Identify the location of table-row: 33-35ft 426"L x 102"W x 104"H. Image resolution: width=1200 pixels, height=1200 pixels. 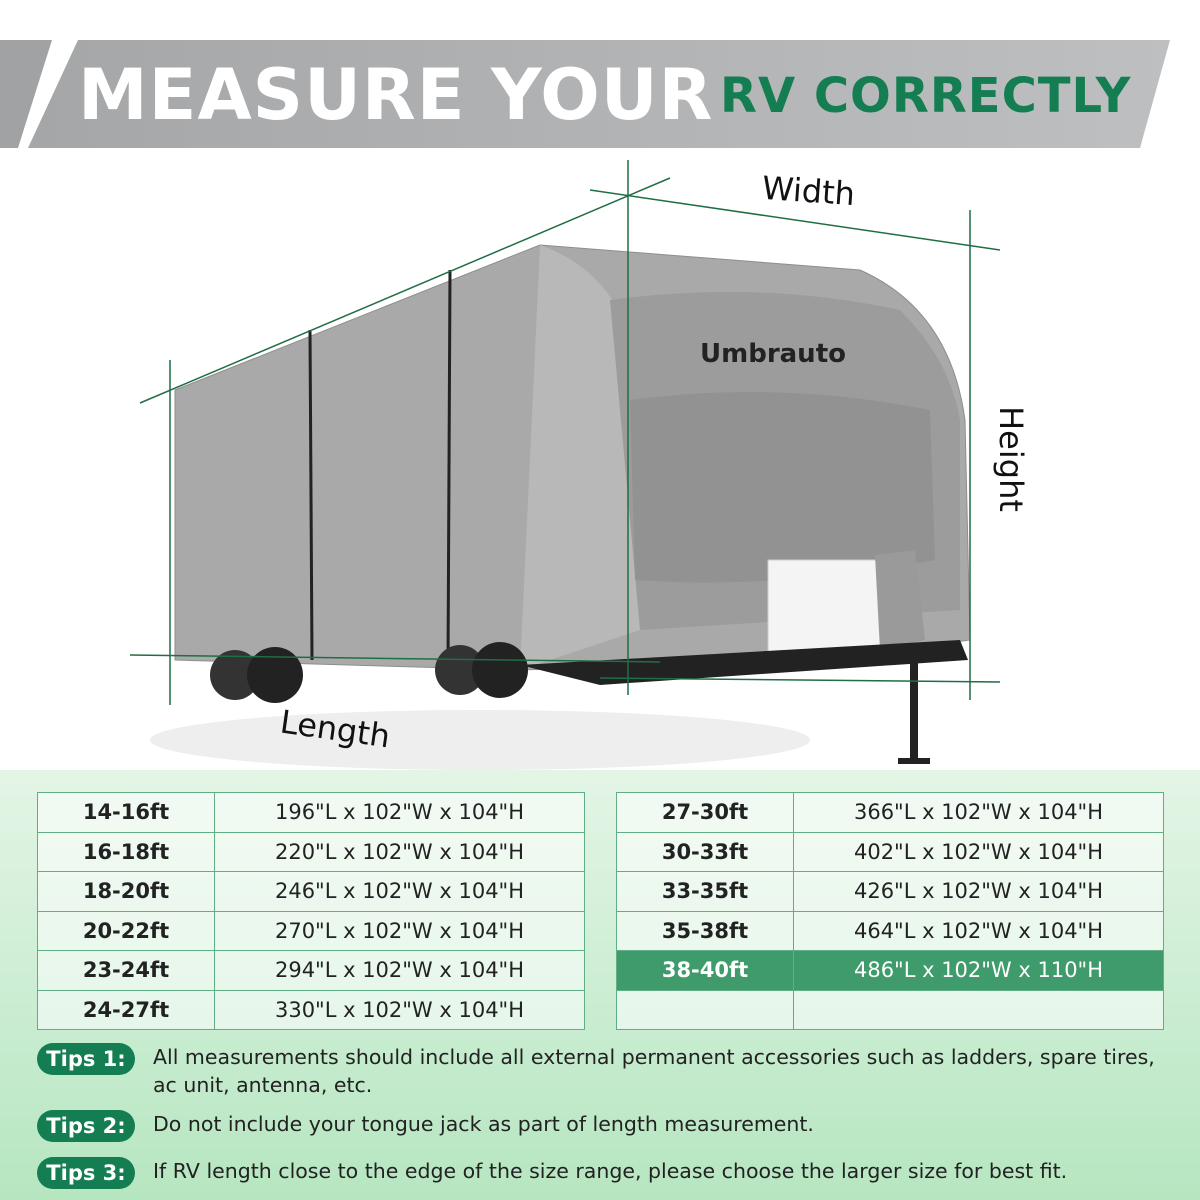
(890, 891).